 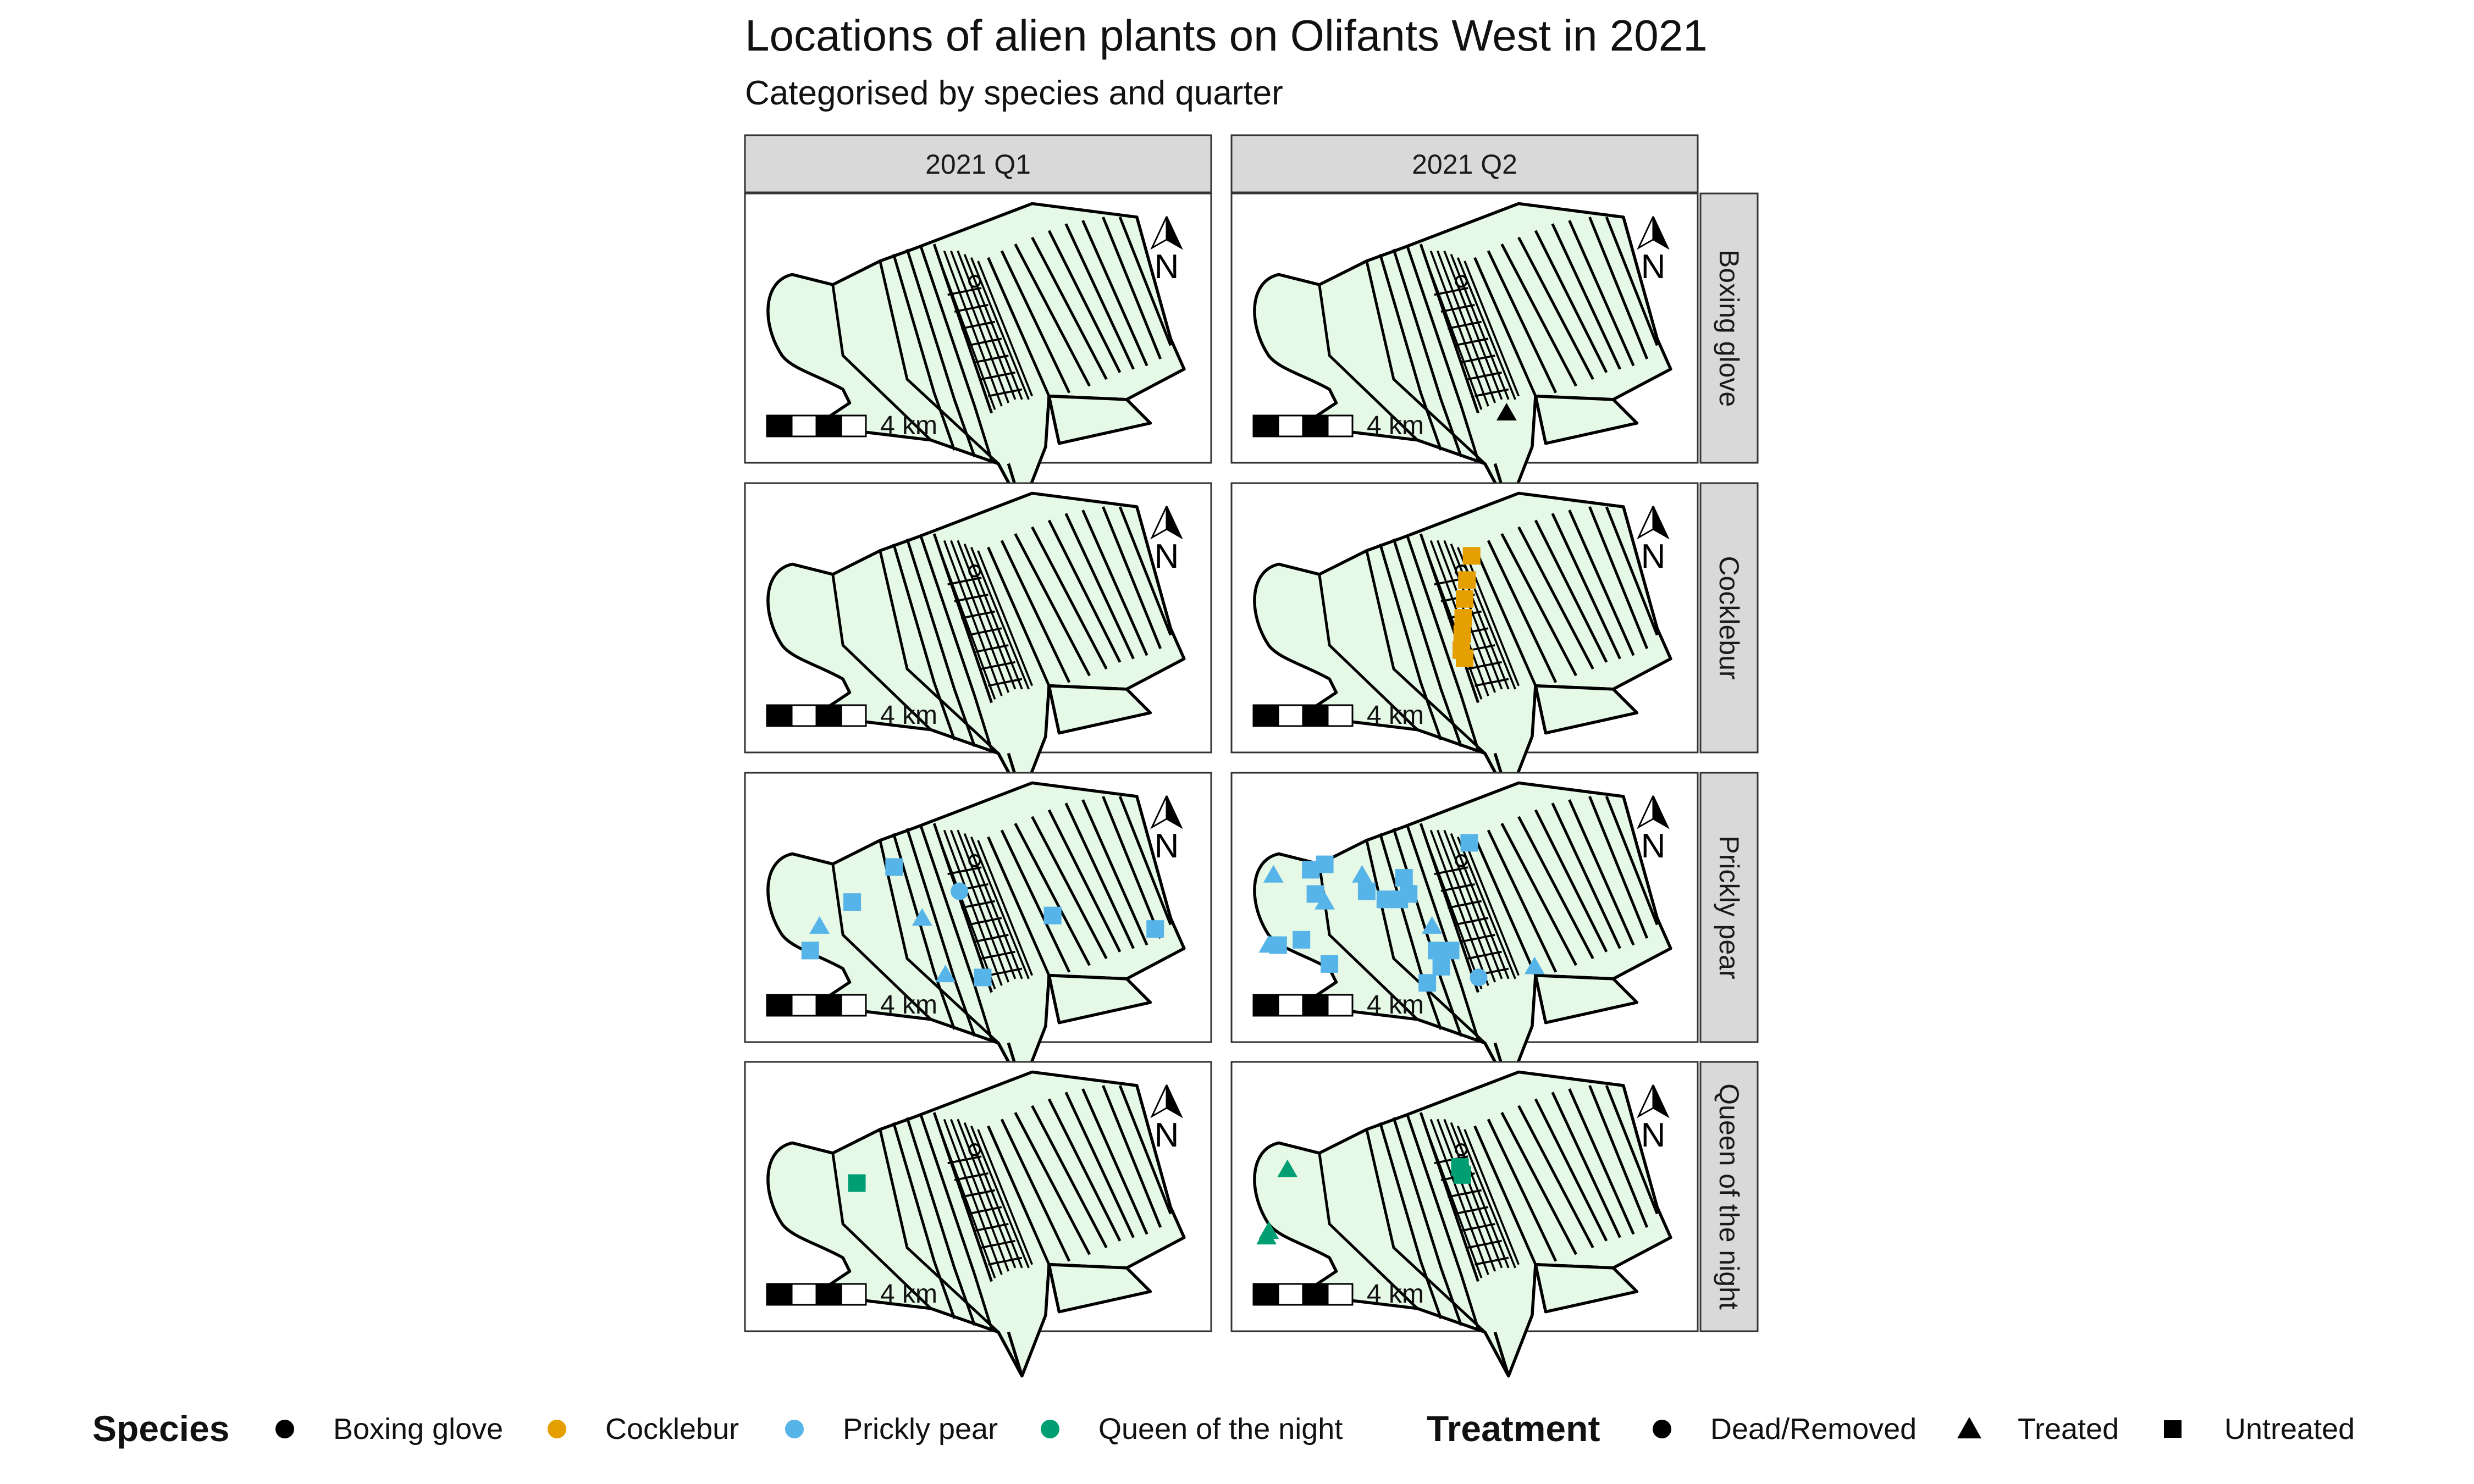 What do you see at coordinates (794, 1429) in the screenshot?
I see `legend-swatch-prickly-pear` at bounding box center [794, 1429].